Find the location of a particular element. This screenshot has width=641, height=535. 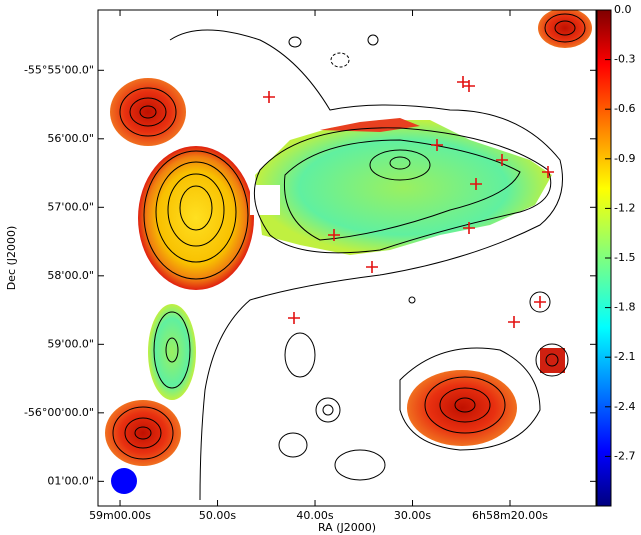

y-tick-label: -55°55'00.0" is located at coordinates (59, 69).